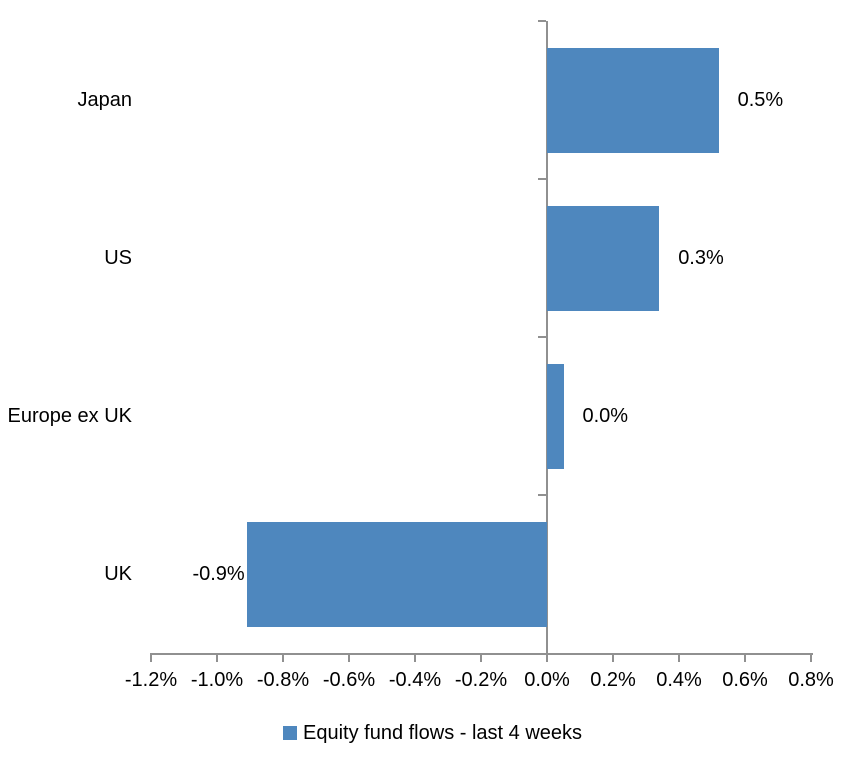 The height and width of the screenshot is (757, 852). Describe the element at coordinates (613, 680) in the screenshot. I see `x-tick-label: 0.2%` at that location.